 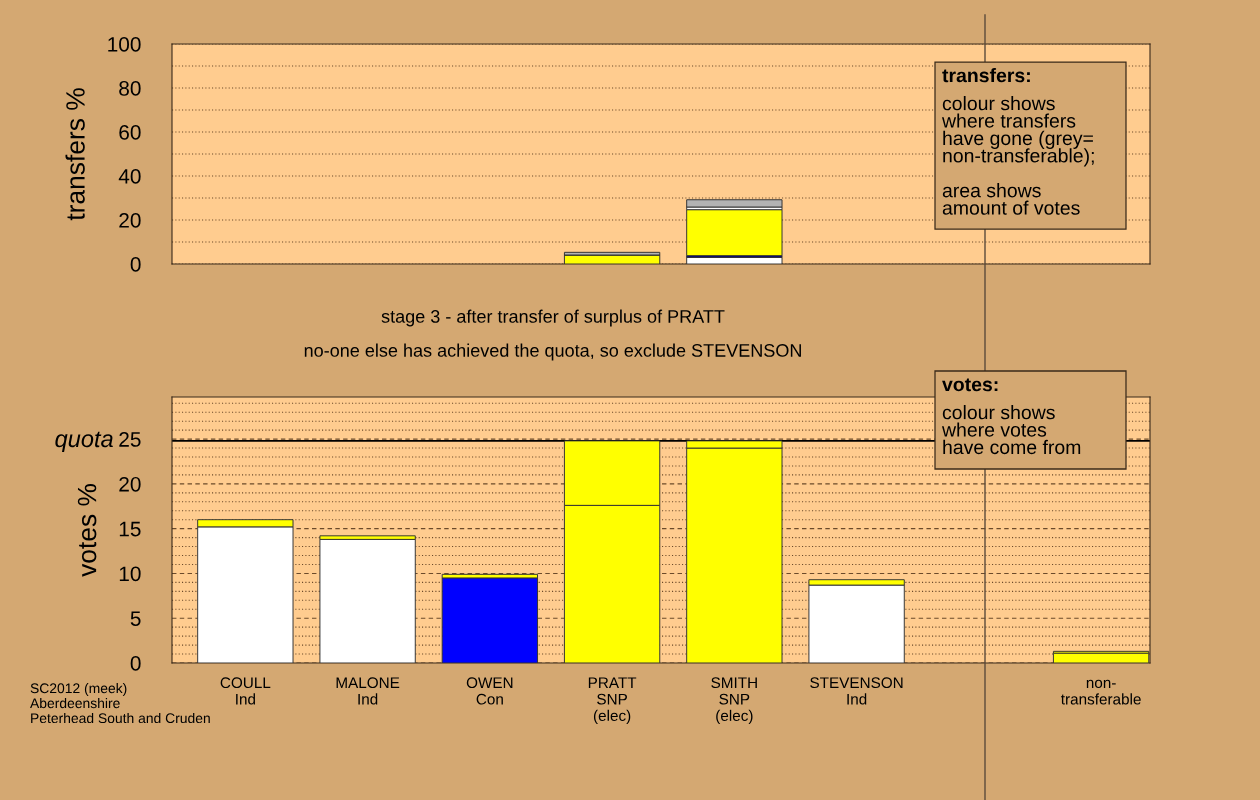 I want to click on x-tick-label: MALONE Ind, so click(x=368, y=691).